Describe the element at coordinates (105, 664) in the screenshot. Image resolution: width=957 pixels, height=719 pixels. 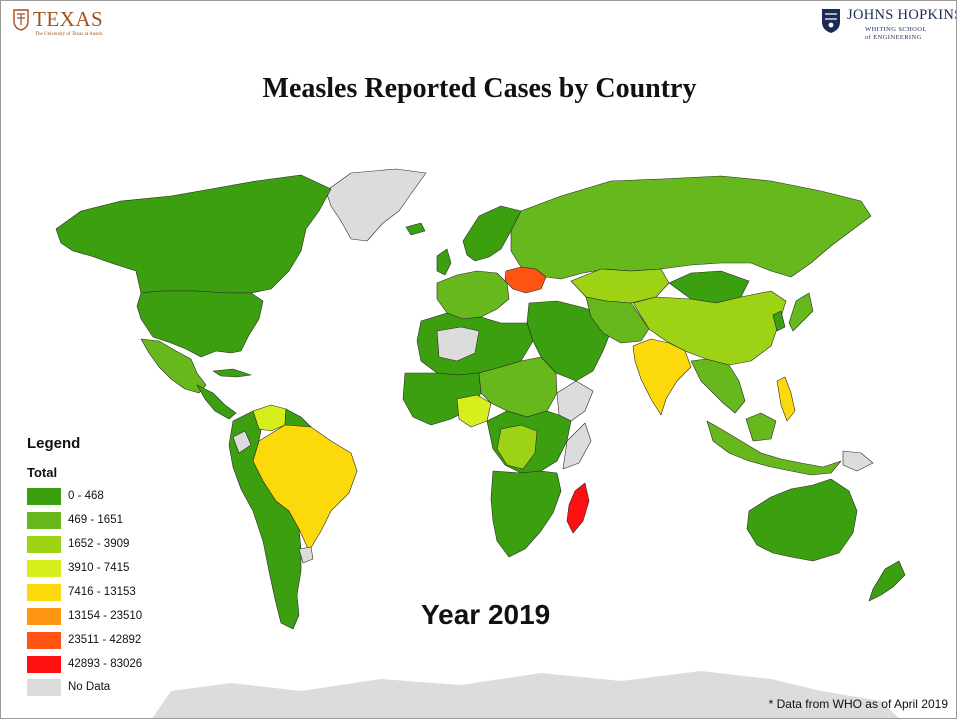
I see `legend-label: 42893 - 83026` at that location.